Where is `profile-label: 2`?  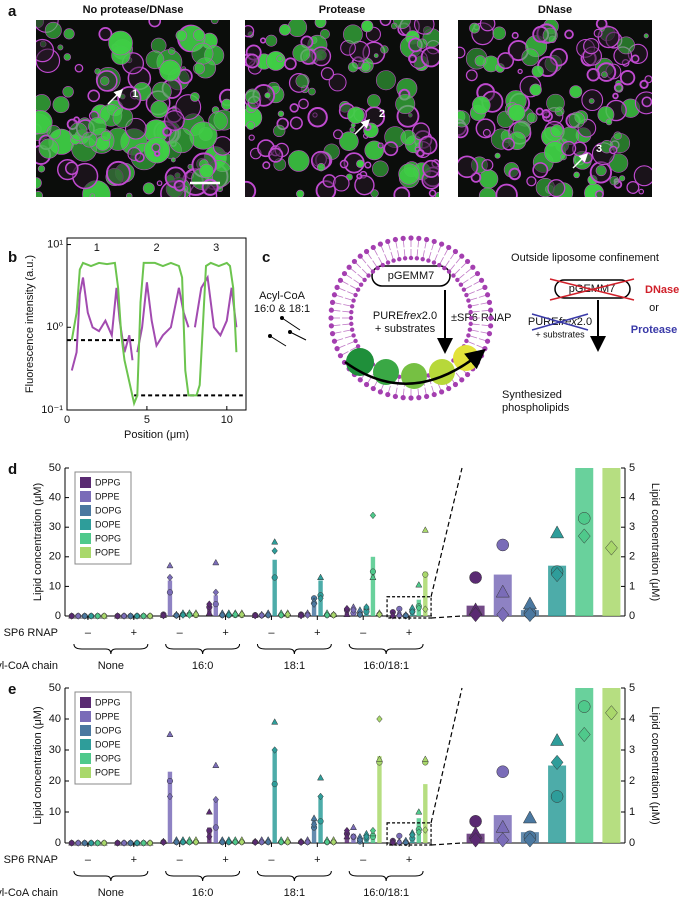 profile-label: 2 is located at coordinates (156, 248).